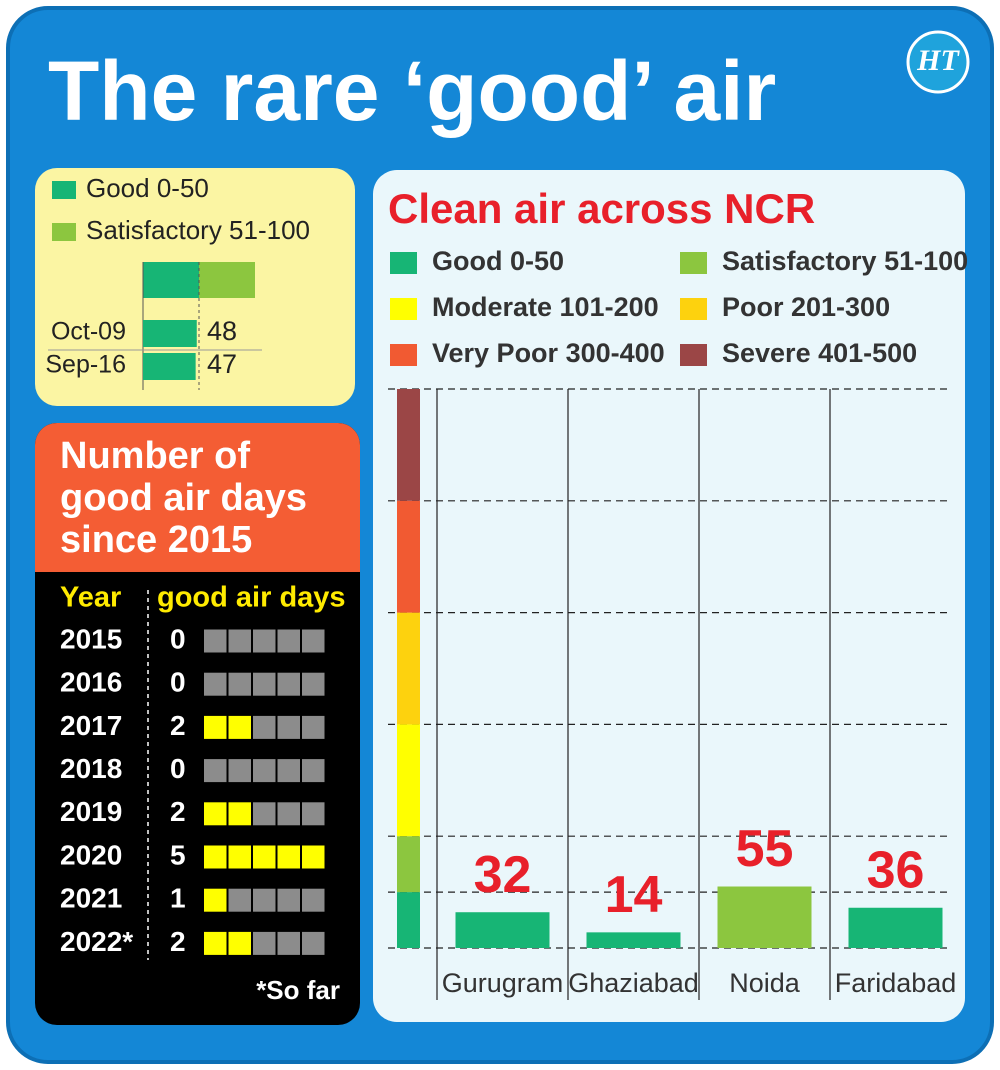 Image resolution: width=1000 pixels, height=1070 pixels. Describe the element at coordinates (178, 854) in the screenshot. I see `value-label: 5` at that location.